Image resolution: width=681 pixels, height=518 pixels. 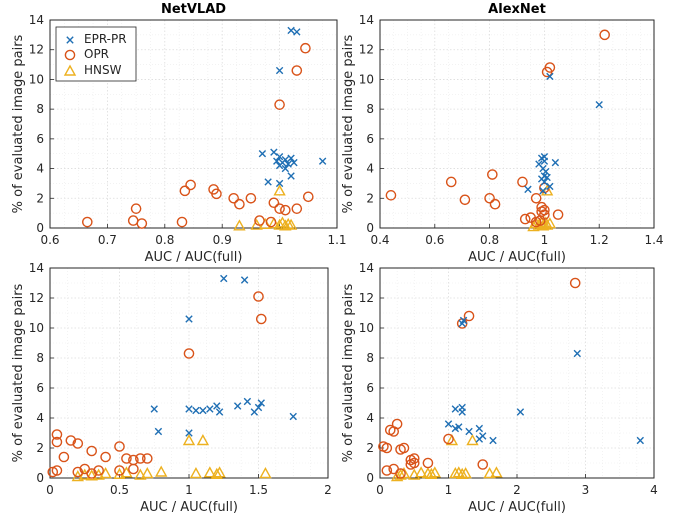 I want to click on legend-marker-epr-pr-icon, so click(x=70, y=40).